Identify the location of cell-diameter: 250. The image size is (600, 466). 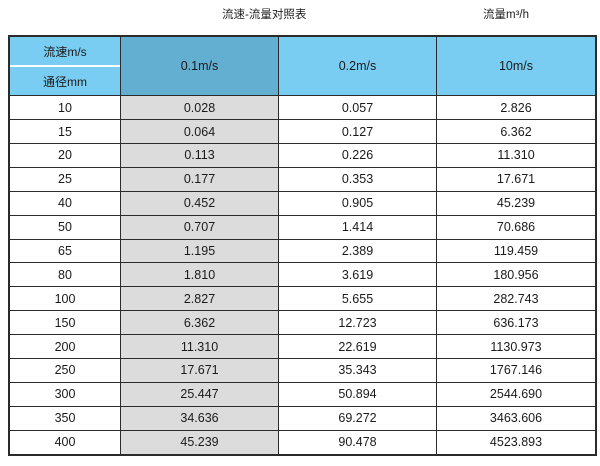
(64, 370).